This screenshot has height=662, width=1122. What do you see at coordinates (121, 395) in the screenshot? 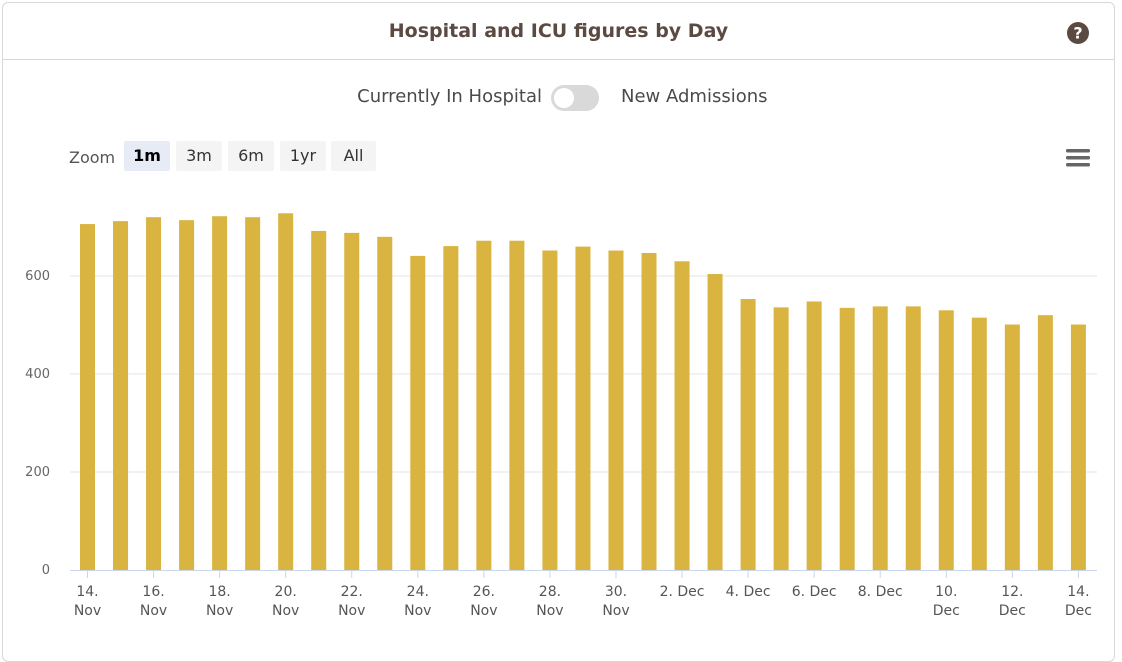
I see `bar: 15. Nov: 712` at bounding box center [121, 395].